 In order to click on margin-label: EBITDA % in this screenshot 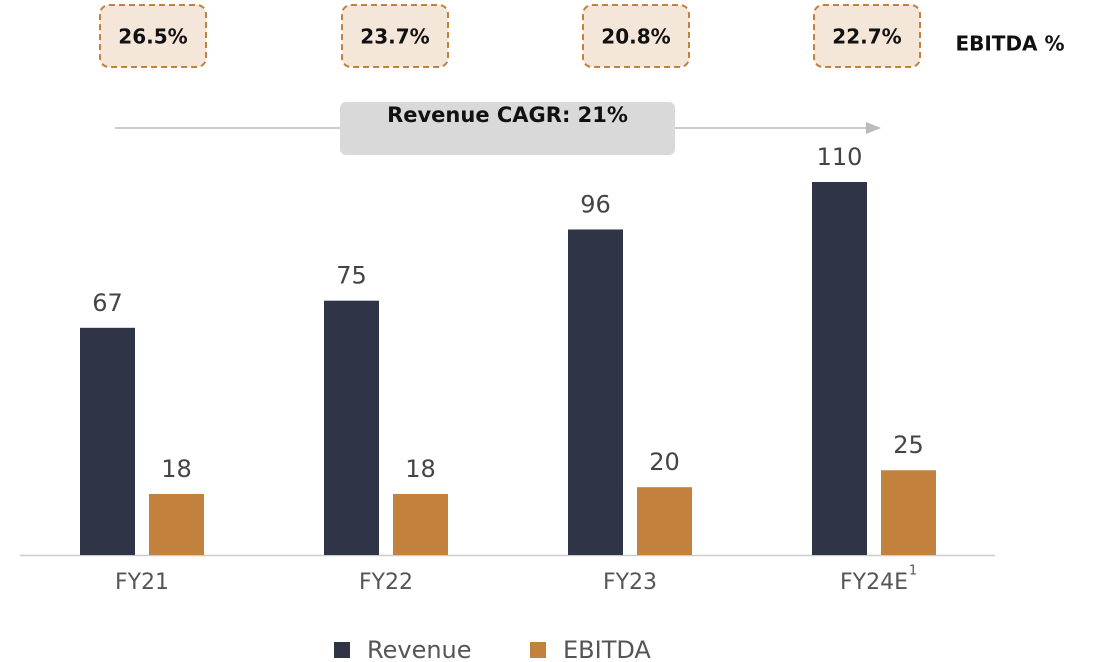, I will do `click(1009, 44)`.